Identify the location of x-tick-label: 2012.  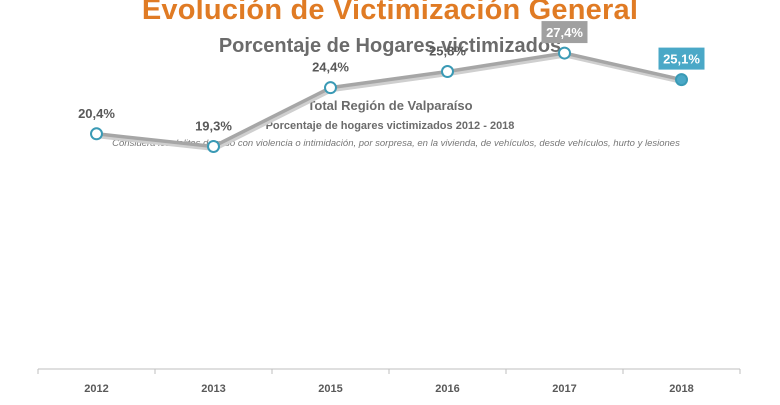
(96, 389).